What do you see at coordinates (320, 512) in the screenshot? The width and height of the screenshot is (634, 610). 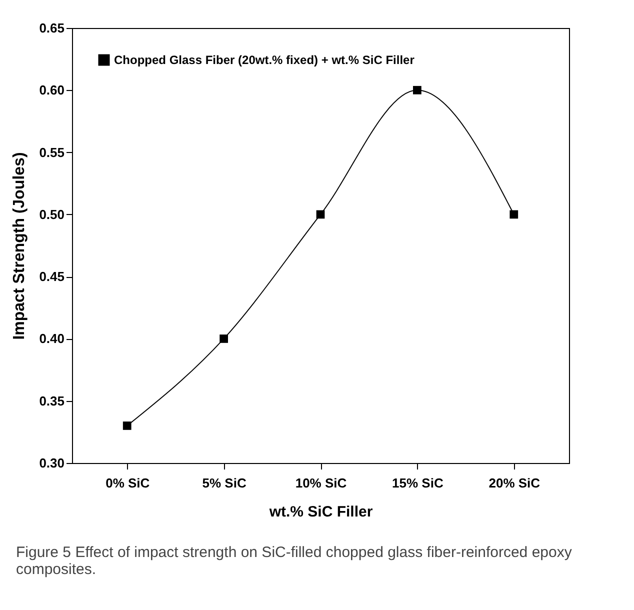 I see `x-axis-title: wt.% SiC Filler` at bounding box center [320, 512].